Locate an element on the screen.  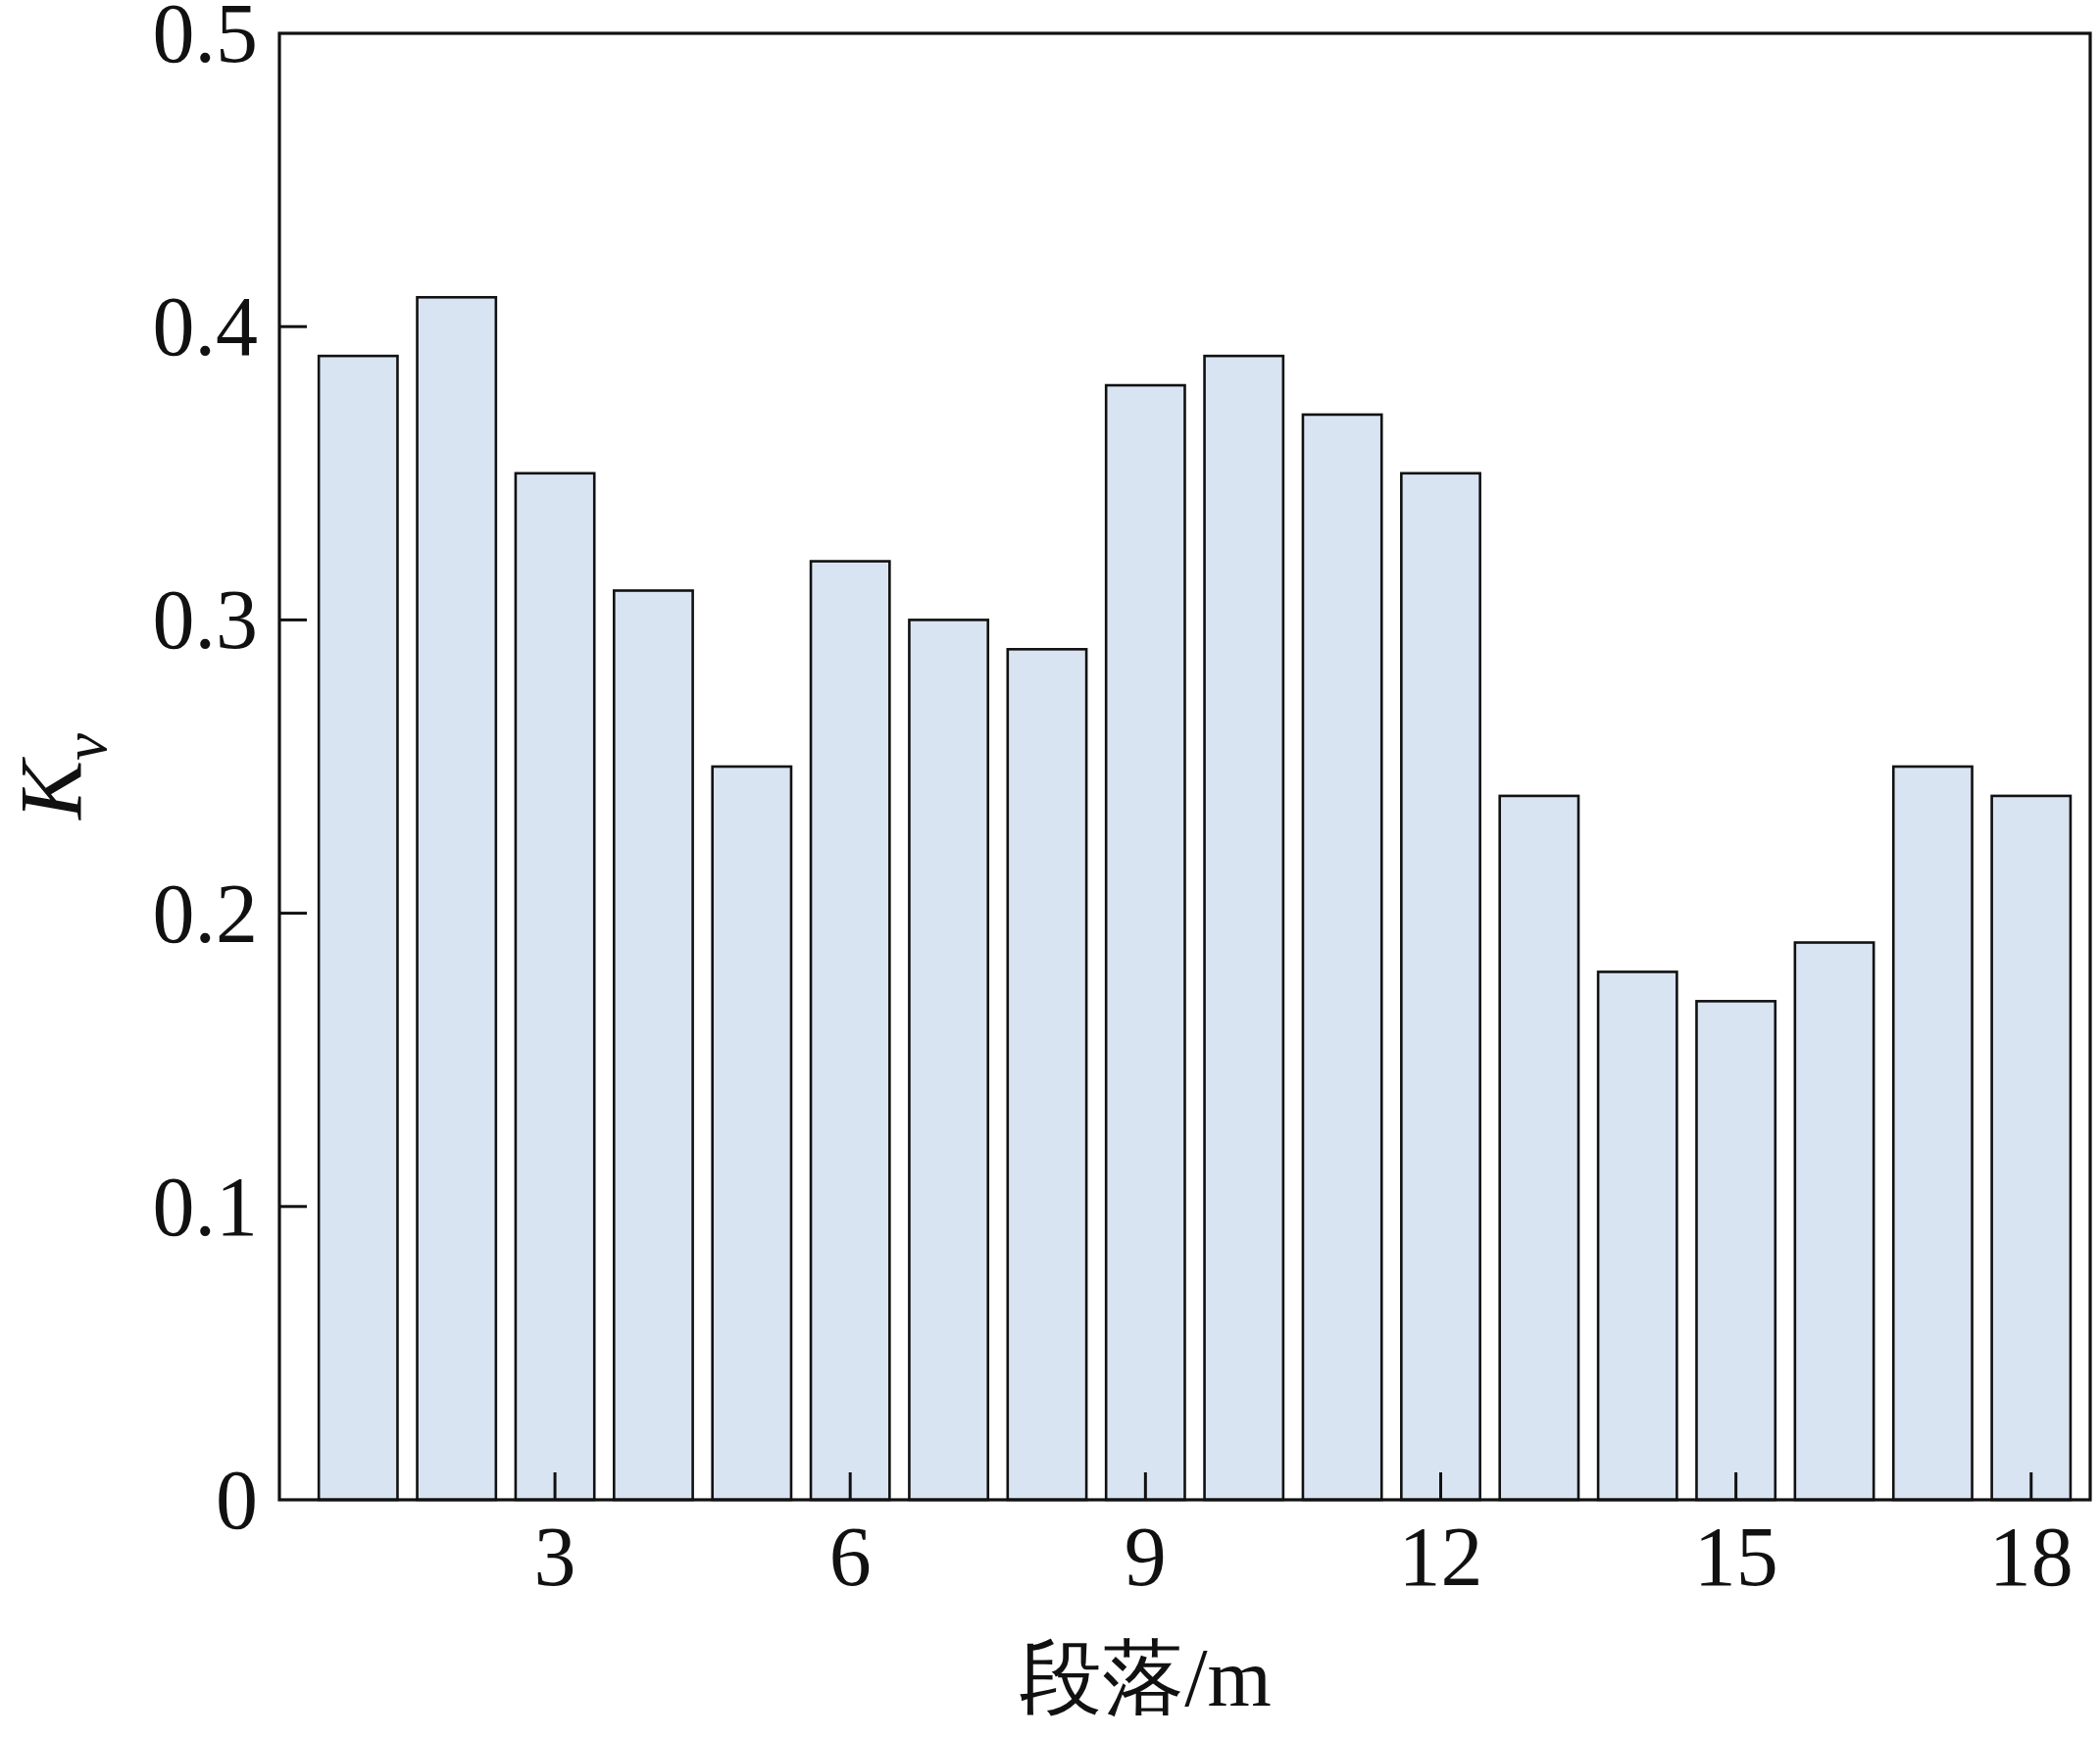
x-tick-label: 9 is located at coordinates (1145, 1557).